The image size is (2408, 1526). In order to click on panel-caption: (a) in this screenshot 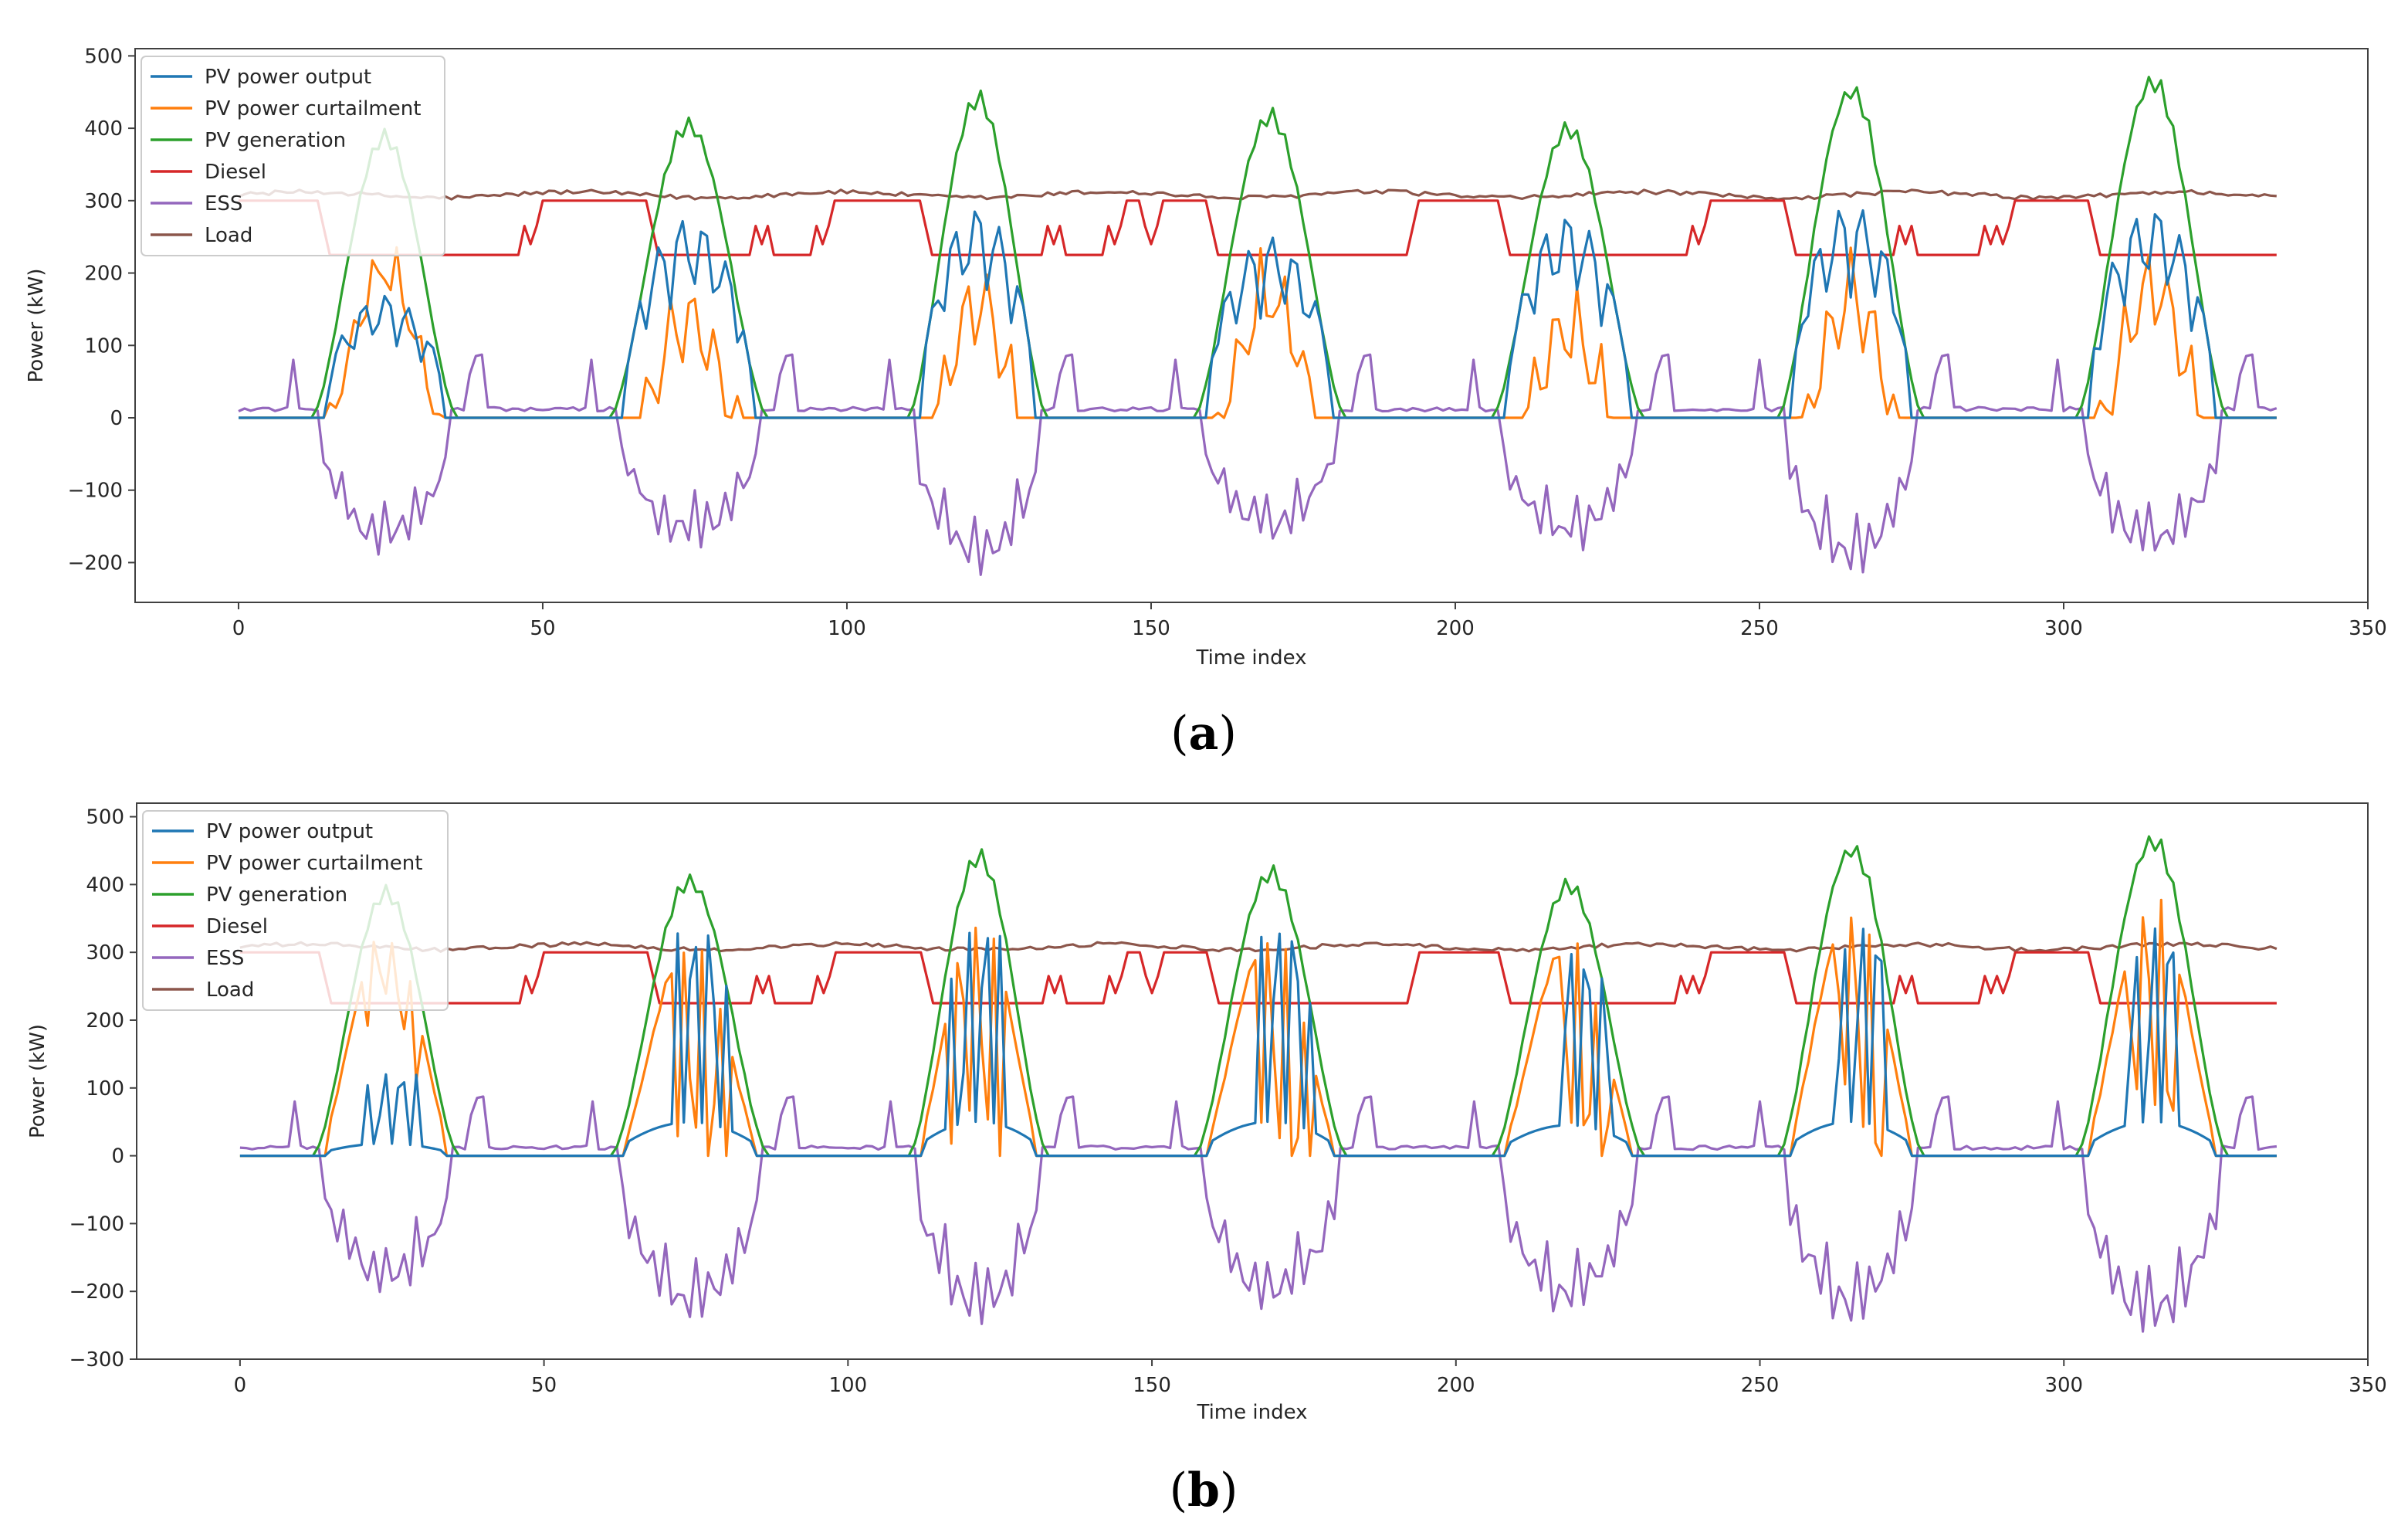, I will do `click(1203, 734)`.